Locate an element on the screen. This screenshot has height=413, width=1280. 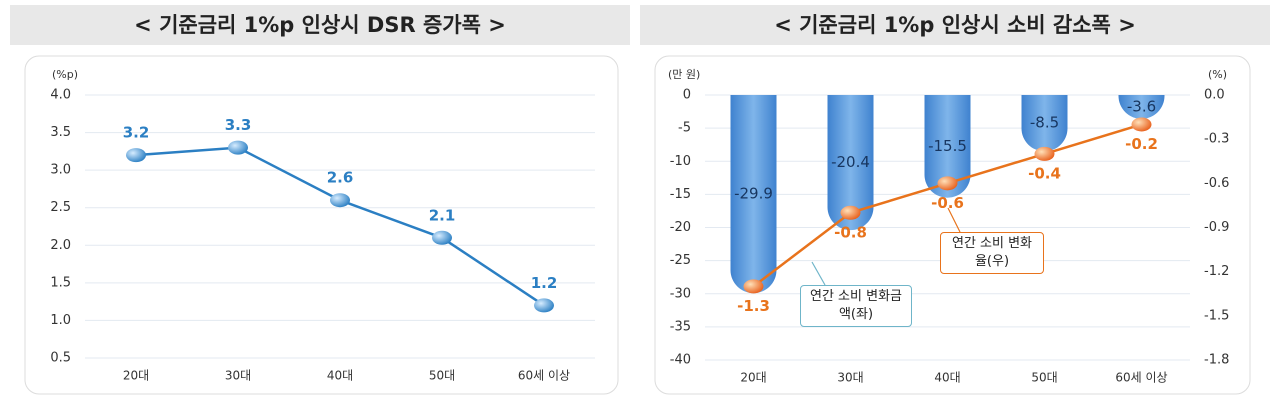
y-tick-label: 1.5 is located at coordinates (60, 282).